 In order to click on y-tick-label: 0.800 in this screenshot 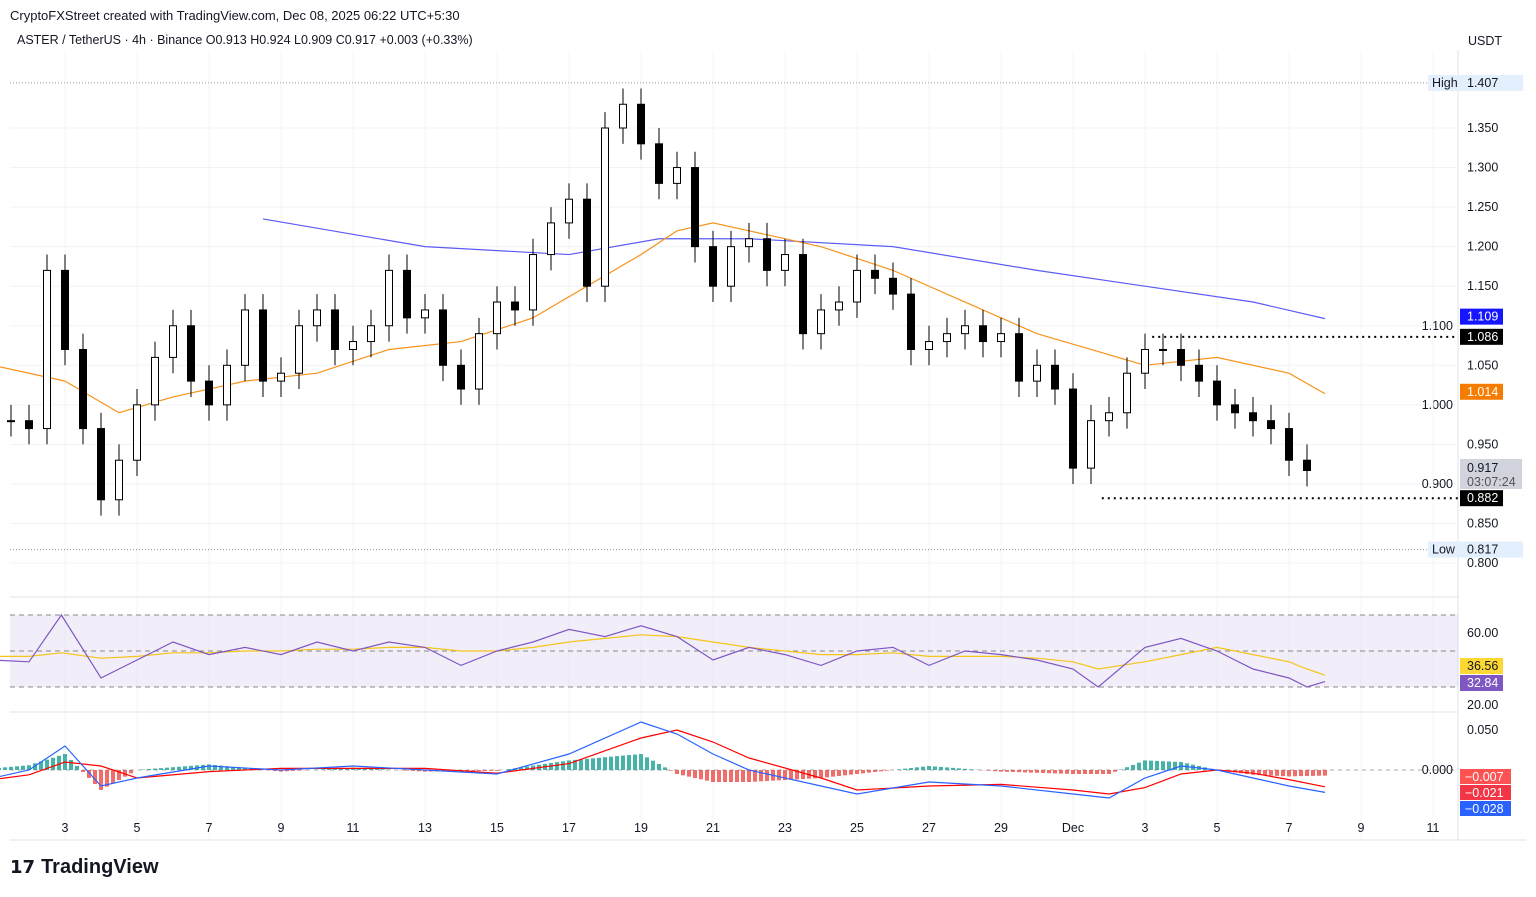, I will do `click(1482, 563)`.